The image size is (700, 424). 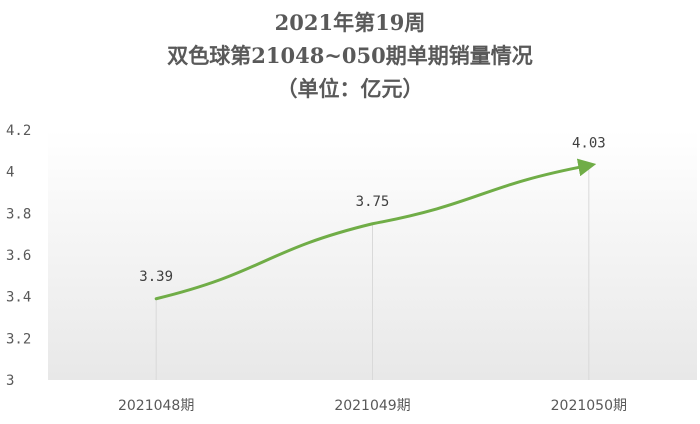 I want to click on y-axis-tick-labels: 3 3.2 3.4 3.6 3.8 4 4.2, so click(x=18, y=256).